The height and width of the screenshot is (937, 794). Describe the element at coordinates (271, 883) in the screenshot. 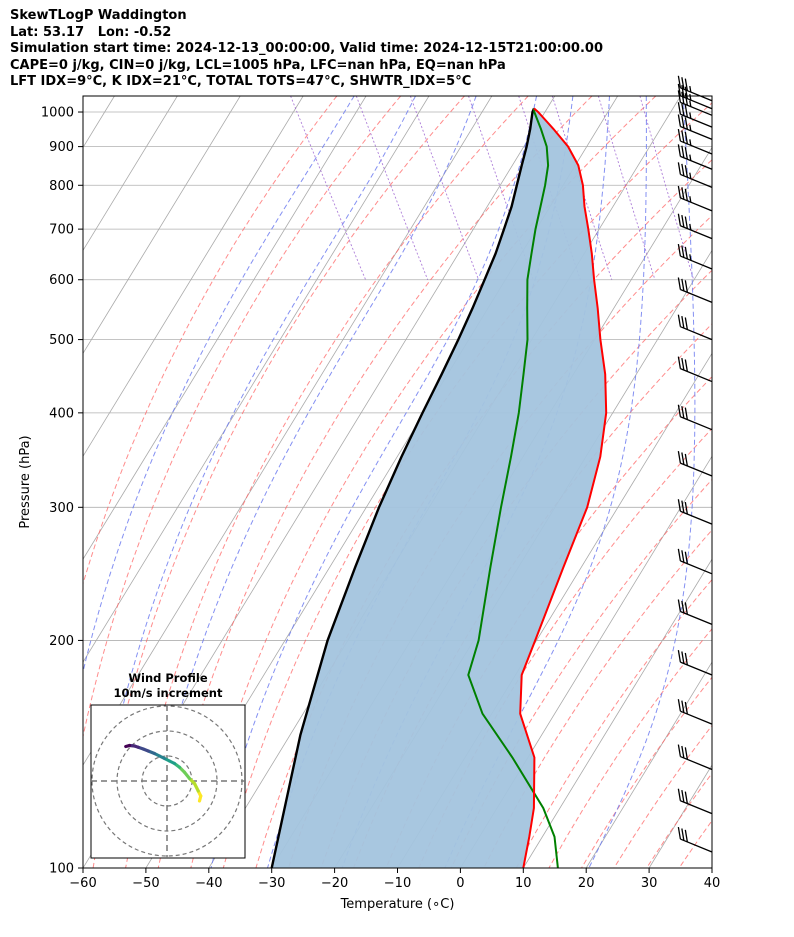

I see `x-tick-label: −30` at that location.